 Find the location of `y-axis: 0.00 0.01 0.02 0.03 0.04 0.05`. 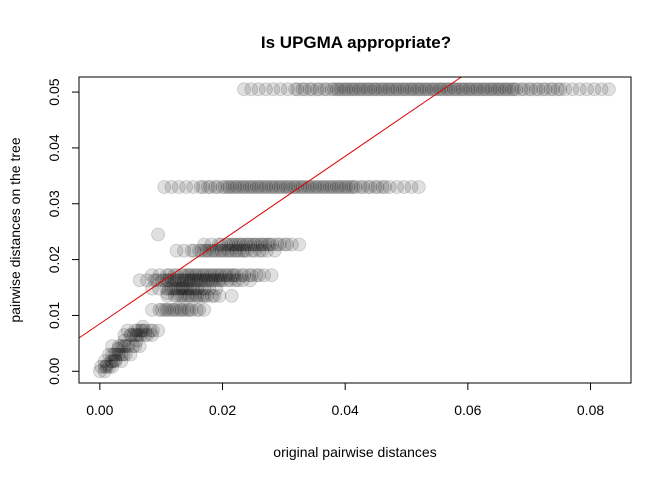

y-axis: 0.00 0.01 0.02 0.03 0.04 0.05 is located at coordinates (63, 231).